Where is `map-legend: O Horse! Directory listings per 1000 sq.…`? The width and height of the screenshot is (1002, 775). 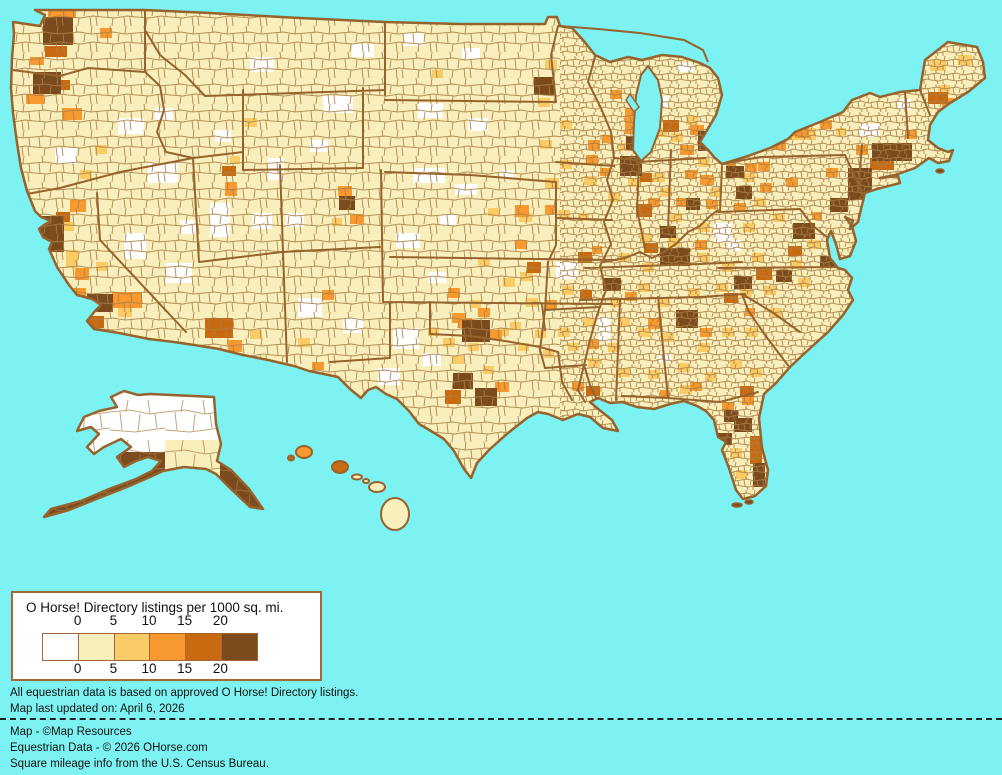 map-legend: O Horse! Directory listings per 1000 sq.… is located at coordinates (166, 636).